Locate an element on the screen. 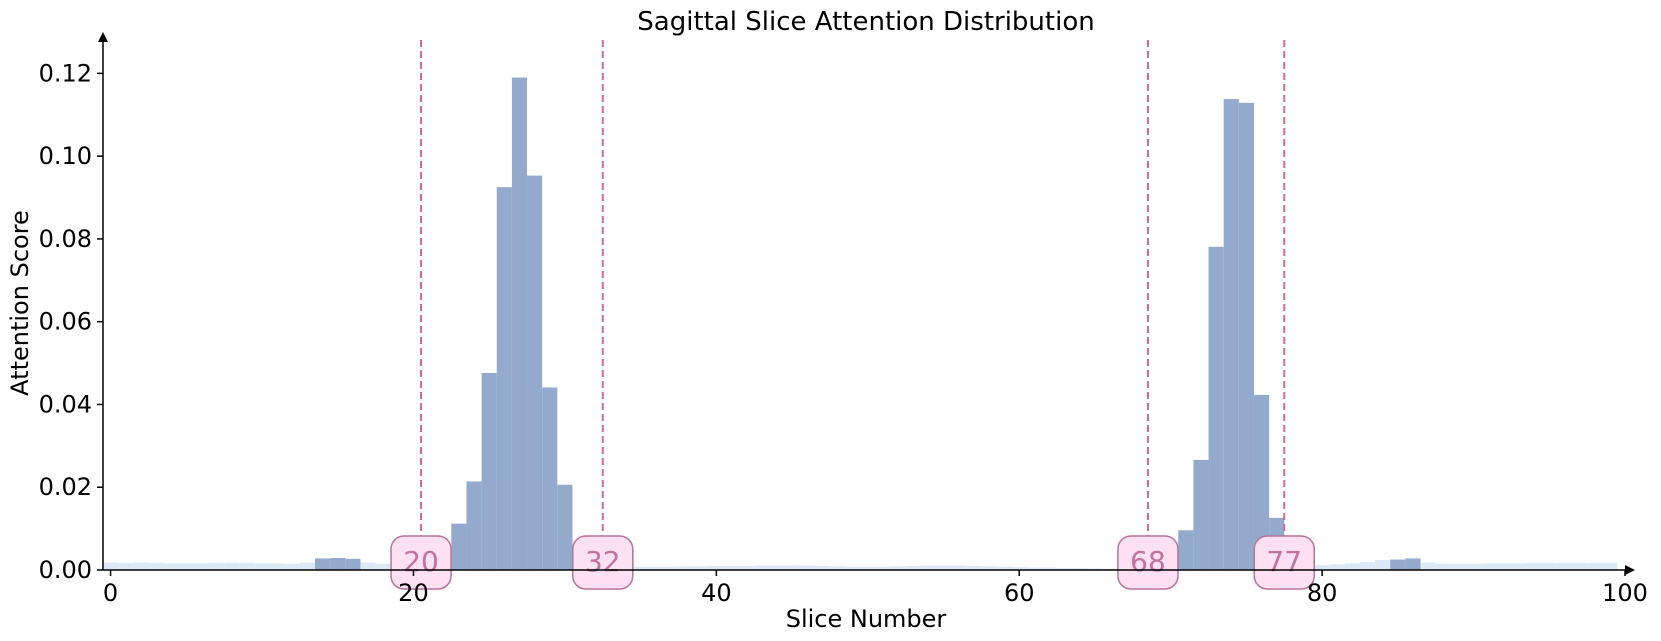 This screenshot has width=1661, height=641. x-axis-label: Slice Number is located at coordinates (866, 619).